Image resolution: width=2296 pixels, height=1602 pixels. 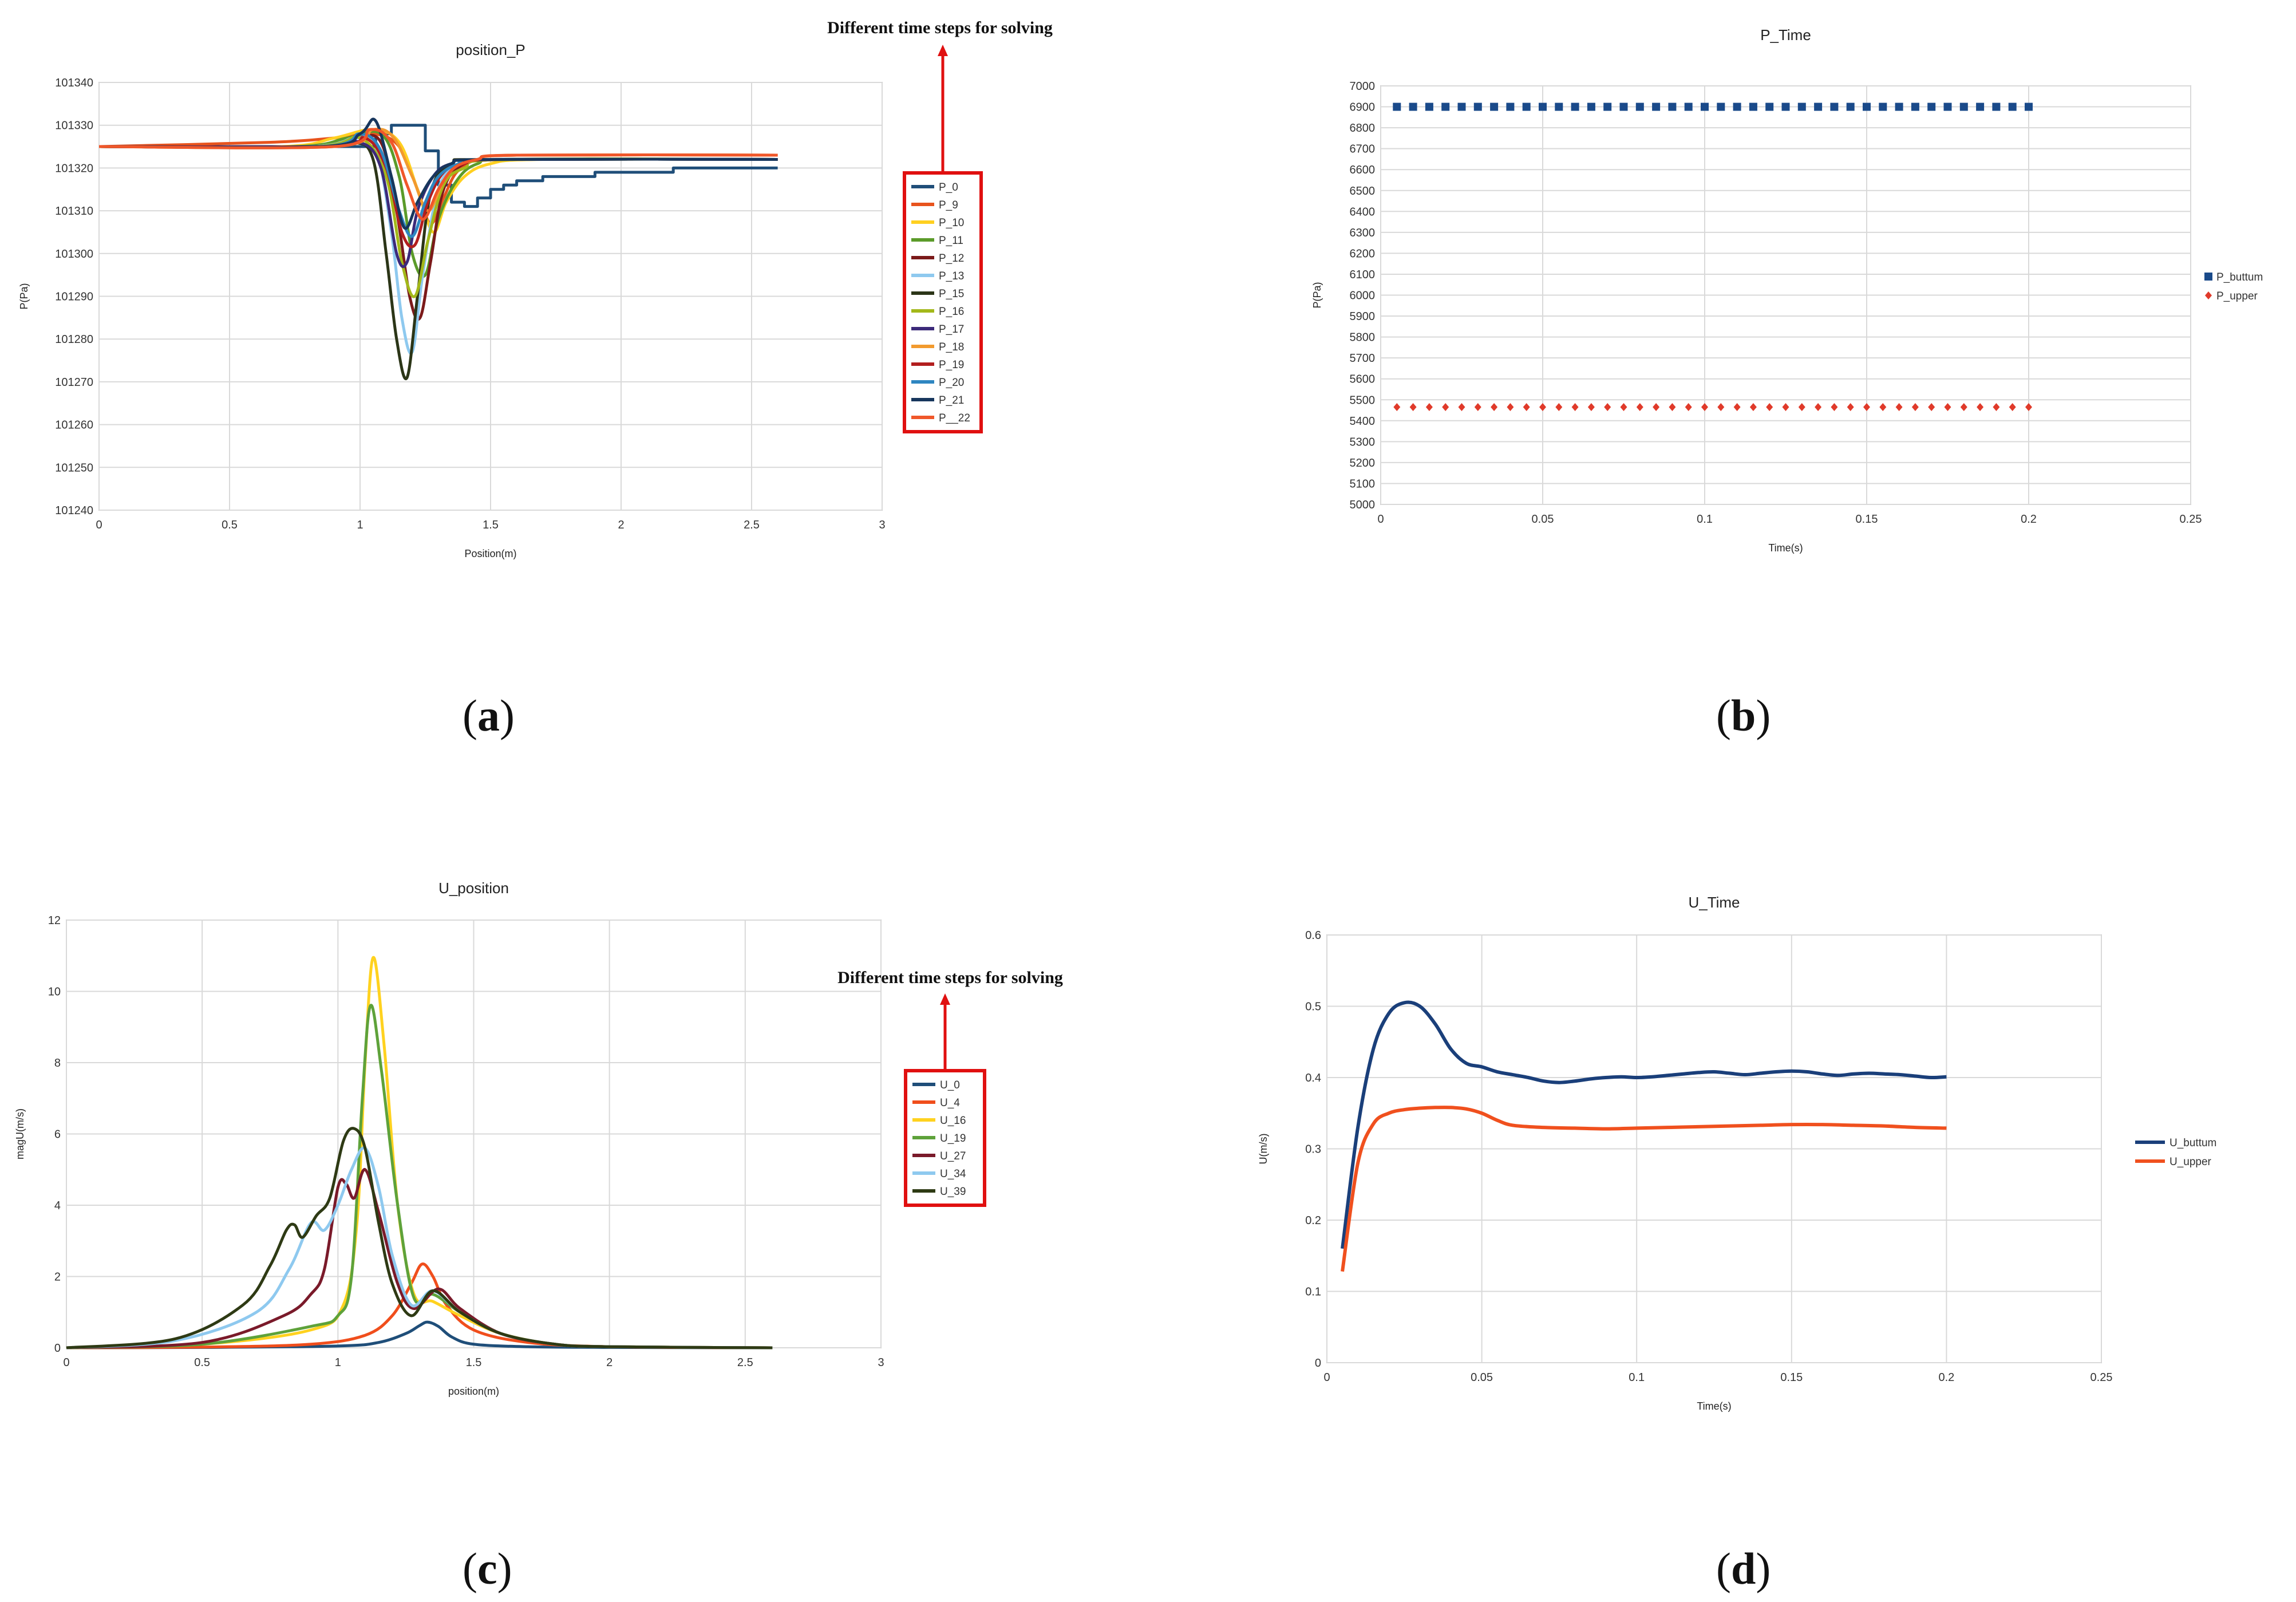 What do you see at coordinates (952, 383) in the screenshot?
I see `legend-label: P_20` at bounding box center [952, 383].